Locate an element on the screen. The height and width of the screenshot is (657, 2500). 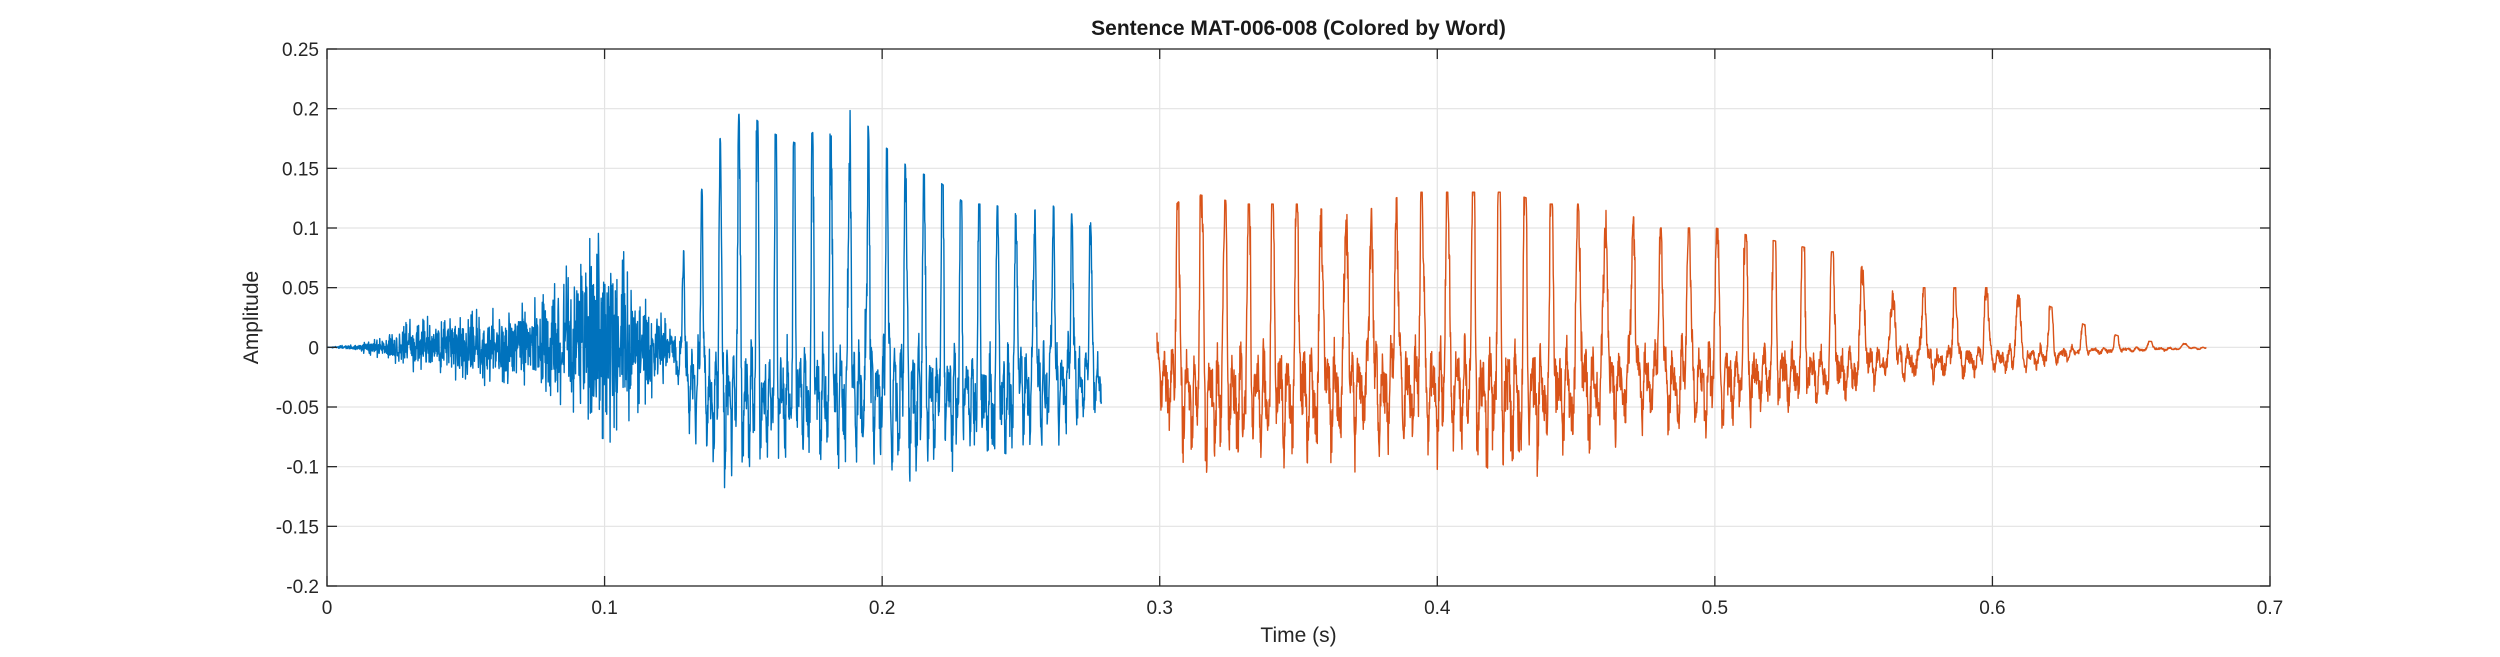
y-tick-label: 0 is located at coordinates (313, 348).